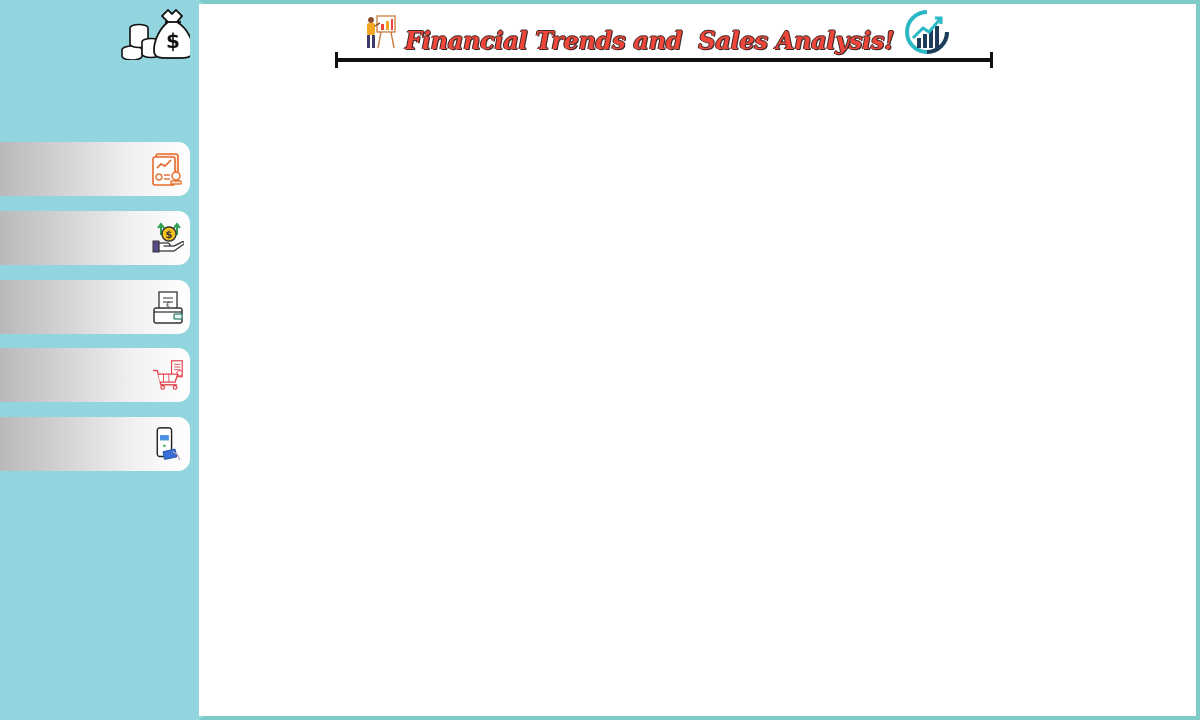 Image resolution: width=1200 pixels, height=720 pixels. Describe the element at coordinates (664, 60) in the screenshot. I see `title-underline` at that location.